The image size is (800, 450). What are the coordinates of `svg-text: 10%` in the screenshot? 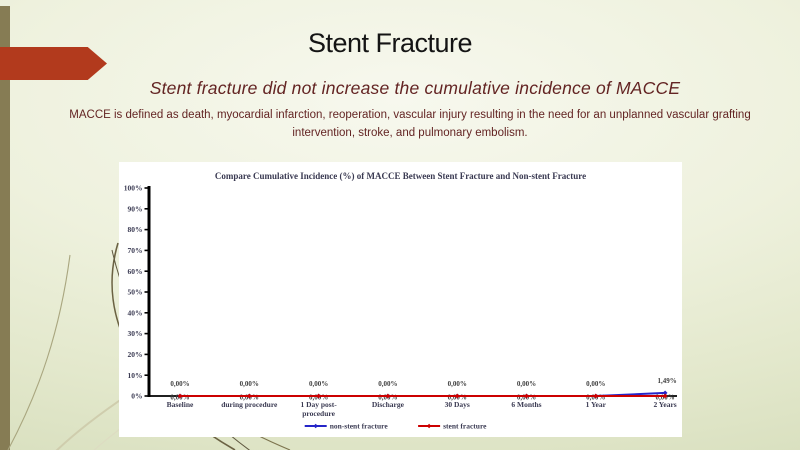 It's located at (135, 375).